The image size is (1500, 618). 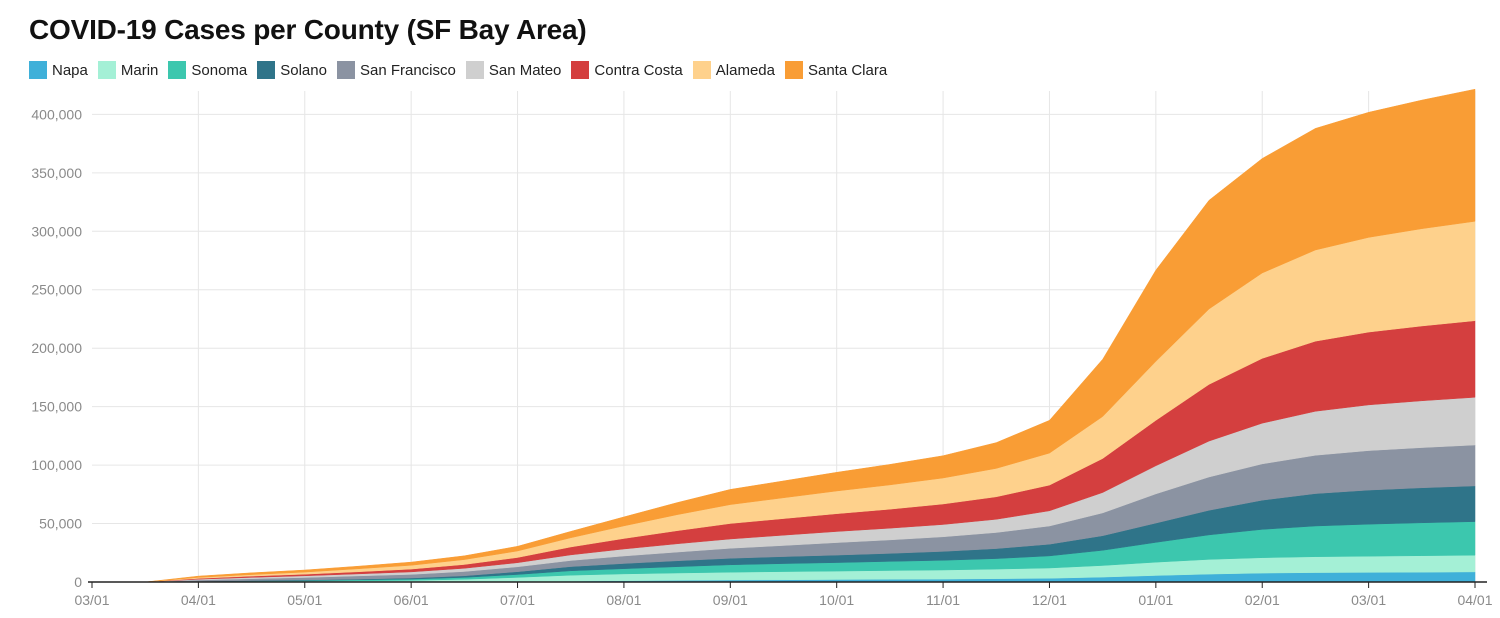 I want to click on legend-item-napa: Napa, so click(x=58, y=70).